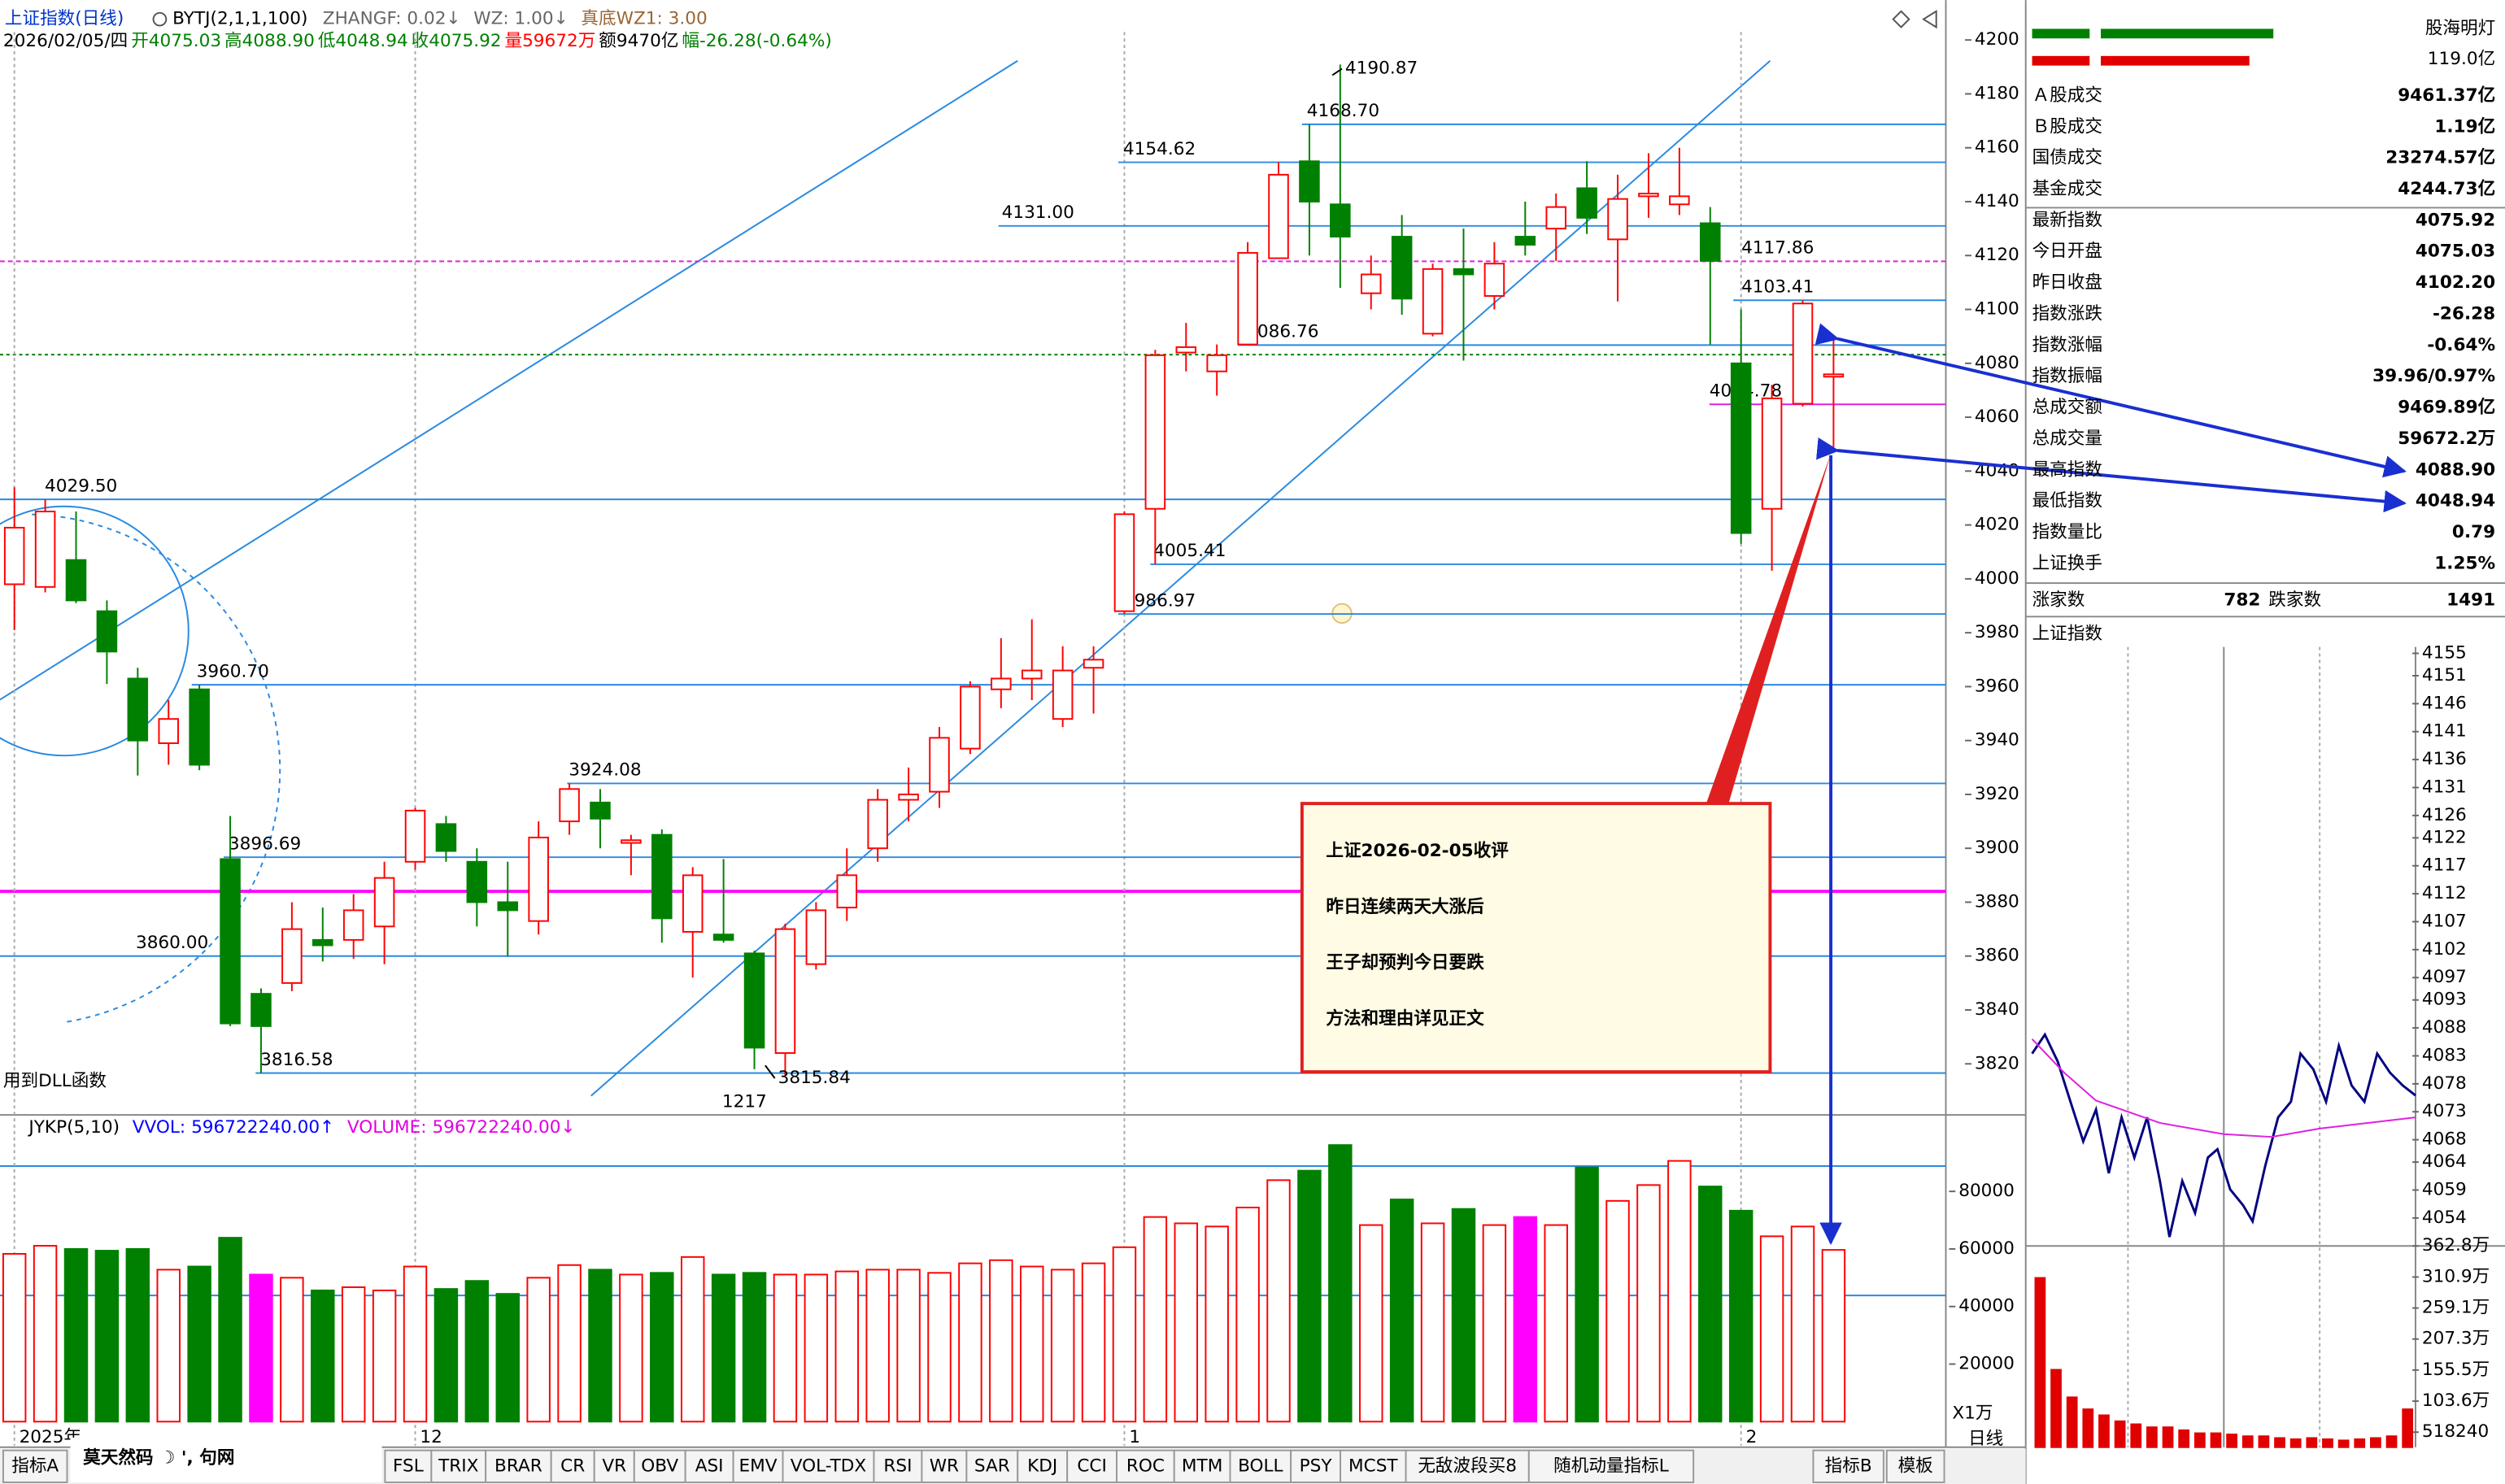 This screenshot has width=2505, height=1484. I want to click on tab-label: RSI, so click(897, 1466).